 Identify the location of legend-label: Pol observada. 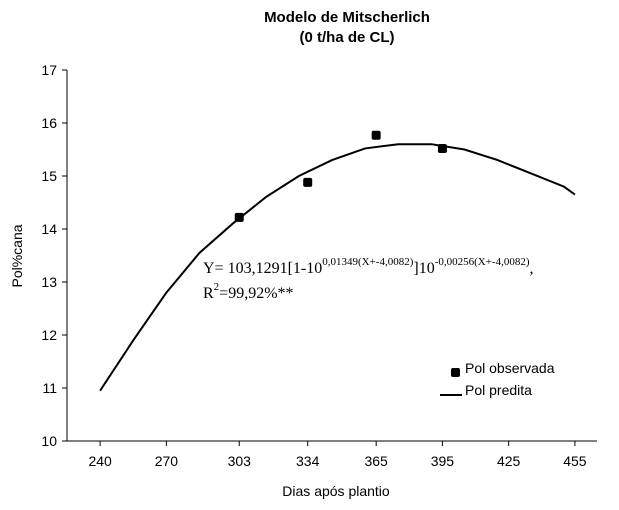
(510, 368).